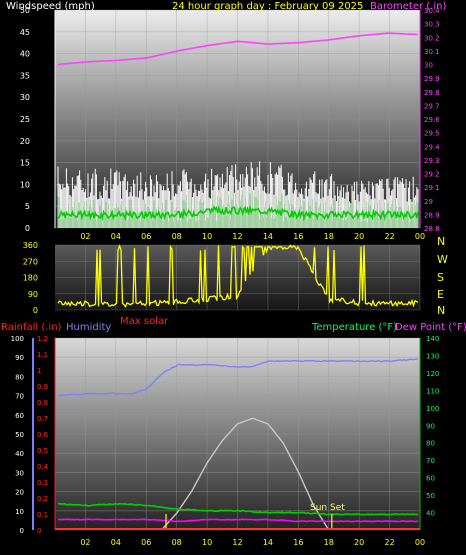 The height and width of the screenshot is (555, 466). Describe the element at coordinates (432, 106) in the screenshot. I see `baro-tick: 29.7` at that location.